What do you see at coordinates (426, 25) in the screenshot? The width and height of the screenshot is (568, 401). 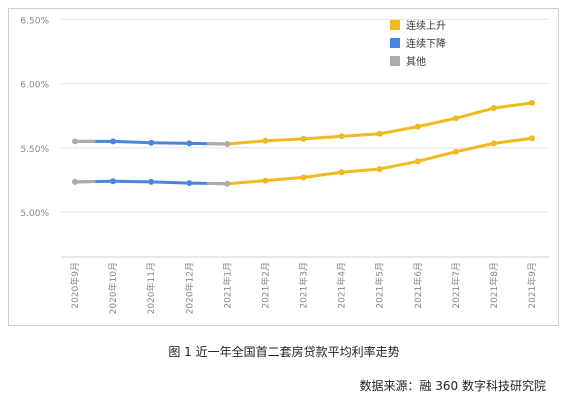 I see `legend-label: 连续上升` at bounding box center [426, 25].